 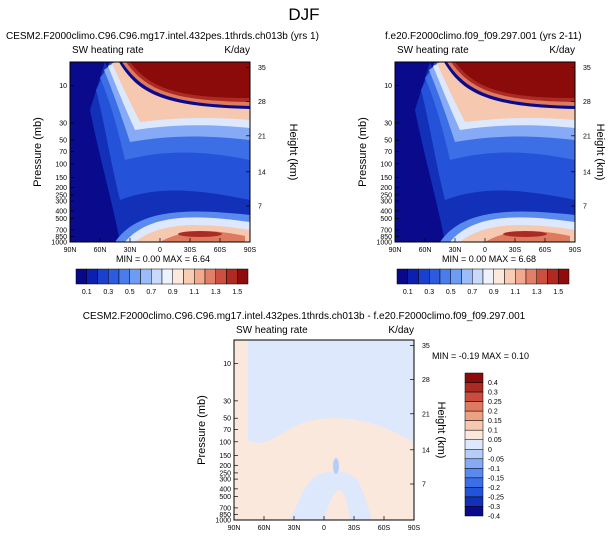 What do you see at coordinates (401, 330) in the screenshot?
I see `panel-diff-right-label: K/day` at bounding box center [401, 330].